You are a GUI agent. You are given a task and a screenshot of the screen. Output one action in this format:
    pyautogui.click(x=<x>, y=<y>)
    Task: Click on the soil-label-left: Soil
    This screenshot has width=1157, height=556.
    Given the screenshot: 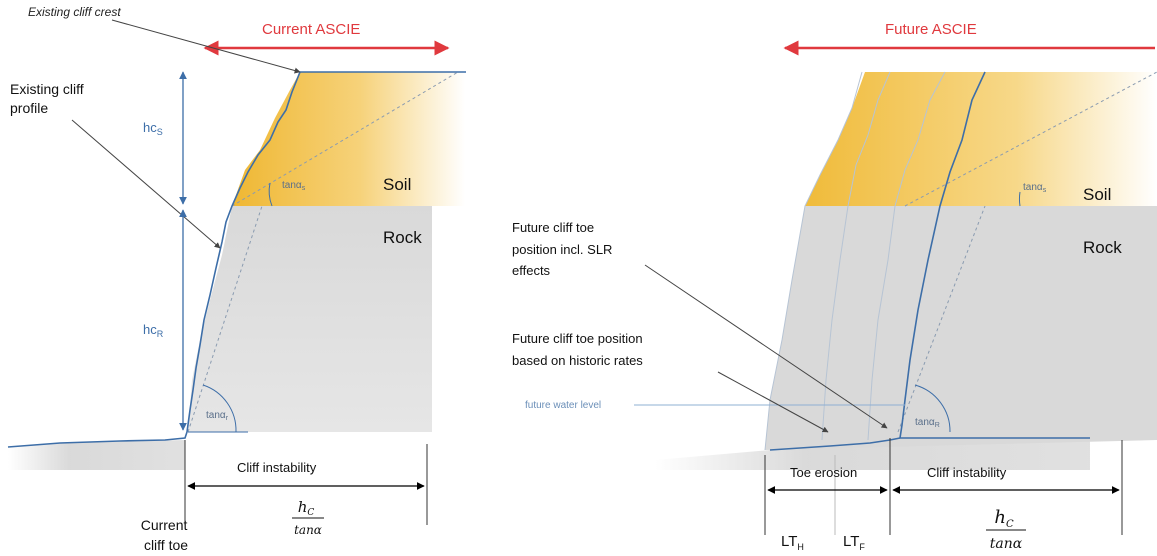 What is the action you would take?
    pyautogui.click(x=397, y=184)
    